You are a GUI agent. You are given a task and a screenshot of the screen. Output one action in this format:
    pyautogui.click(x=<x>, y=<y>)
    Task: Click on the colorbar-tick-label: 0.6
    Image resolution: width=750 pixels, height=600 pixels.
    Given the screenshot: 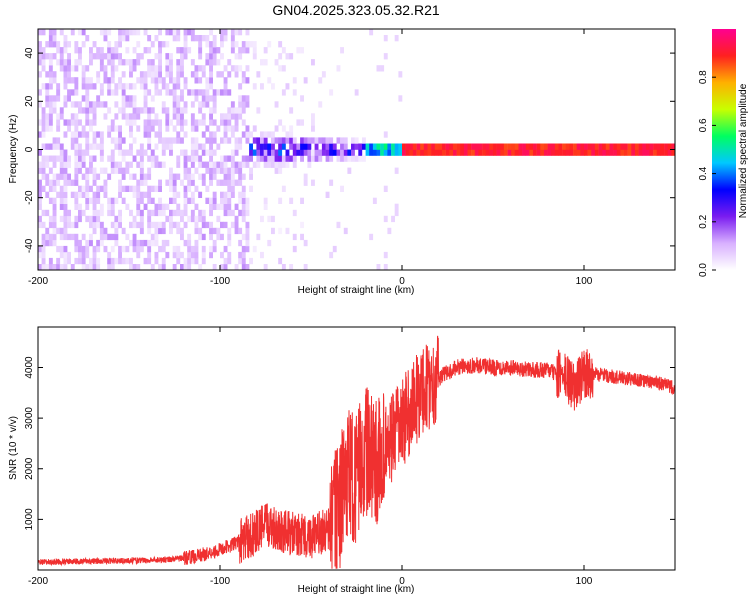 What is the action you would take?
    pyautogui.click(x=703, y=125)
    